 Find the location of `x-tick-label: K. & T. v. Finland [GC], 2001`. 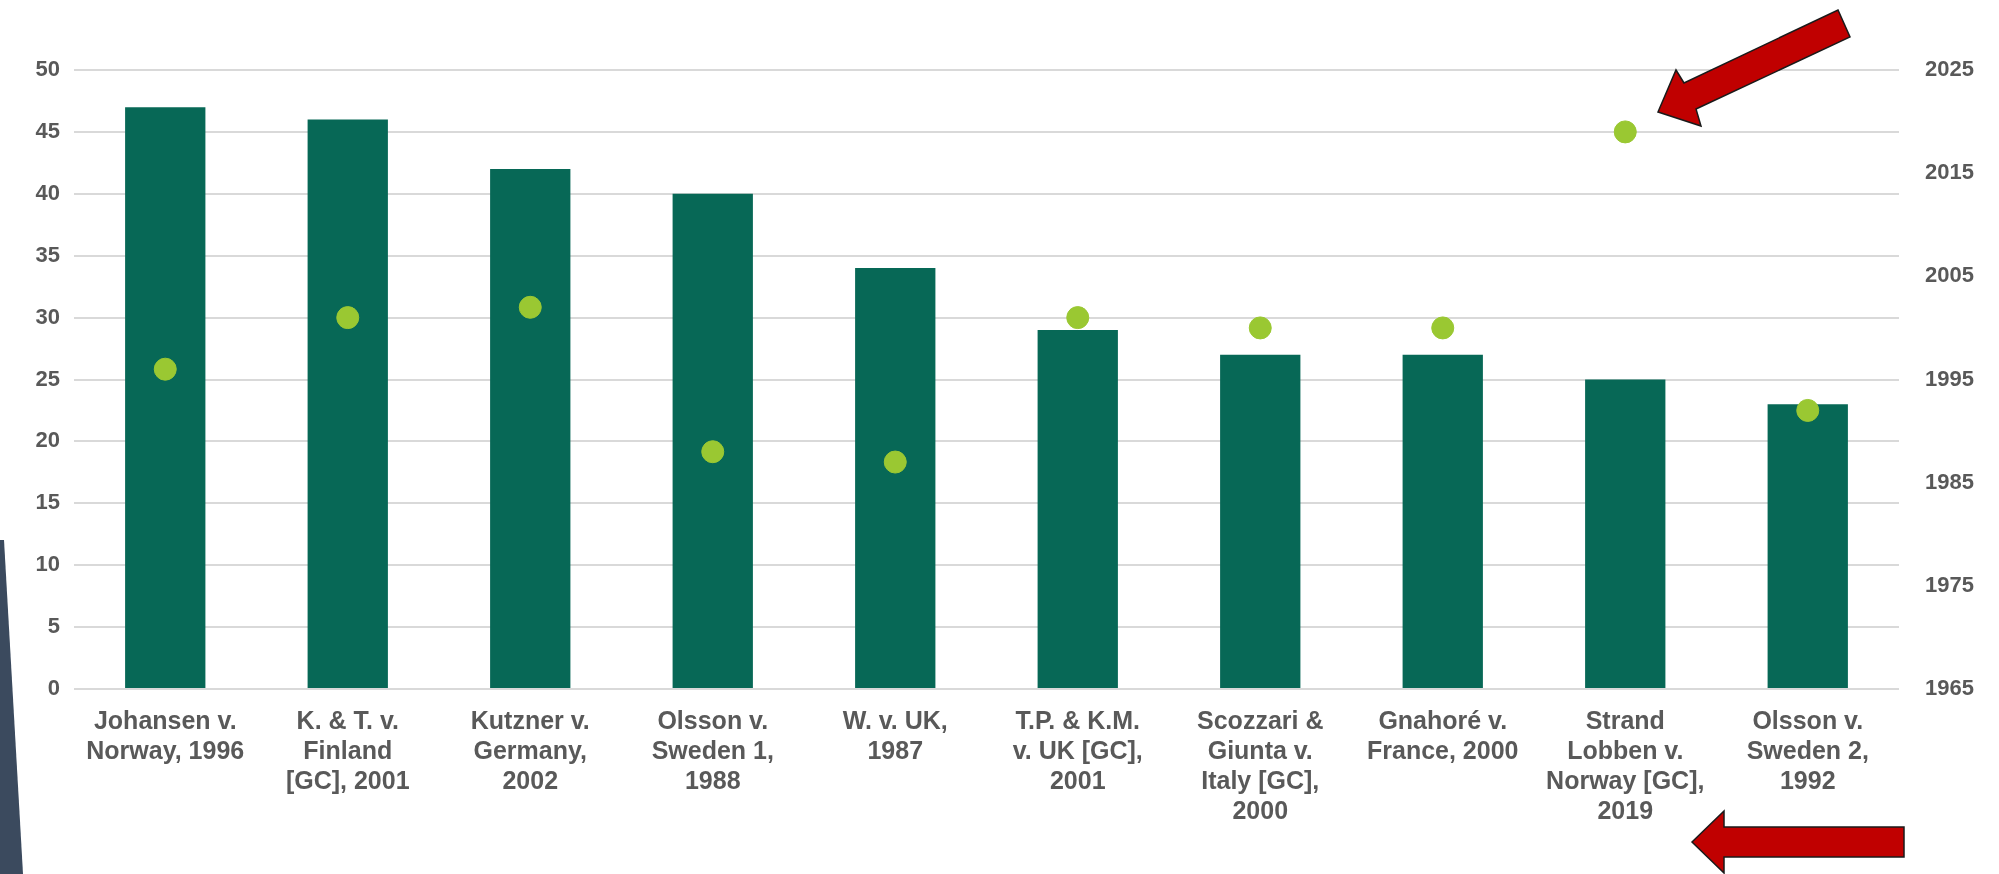

x-tick-label: K. & T. v. Finland [GC], 2001 is located at coordinates (347, 749).